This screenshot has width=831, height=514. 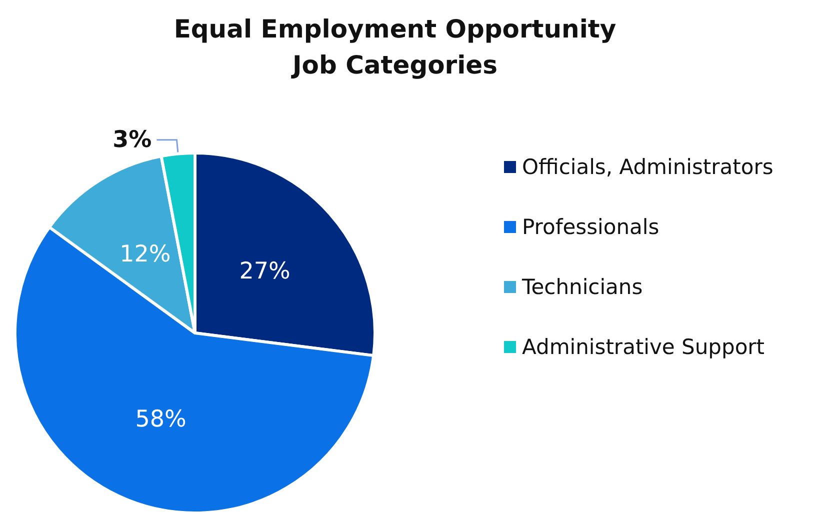 I want to click on data-label: 58%, so click(x=160, y=419).